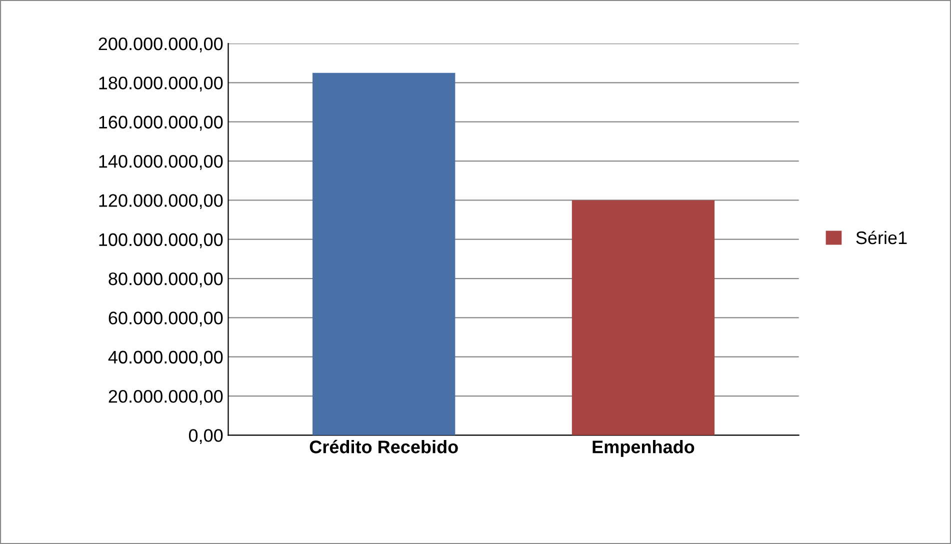 The image size is (951, 544). Describe the element at coordinates (165, 280) in the screenshot. I see `y-tick-label: 80.000.000,00` at that location.